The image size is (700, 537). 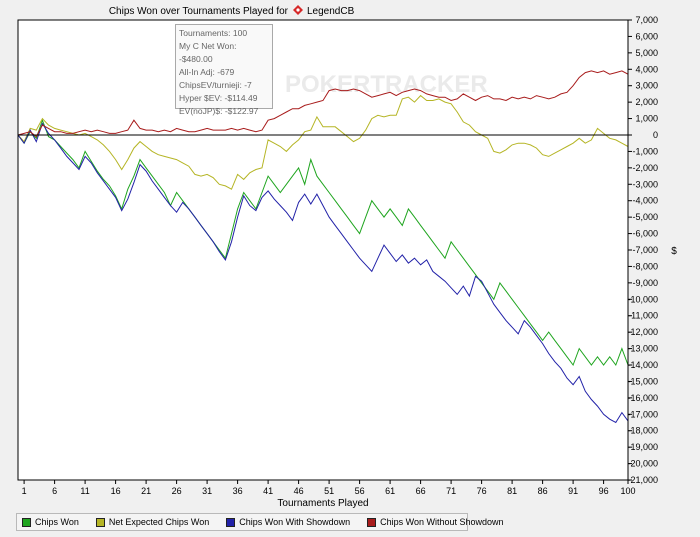 I want to click on x-tick-label: 100, so click(x=627, y=491).